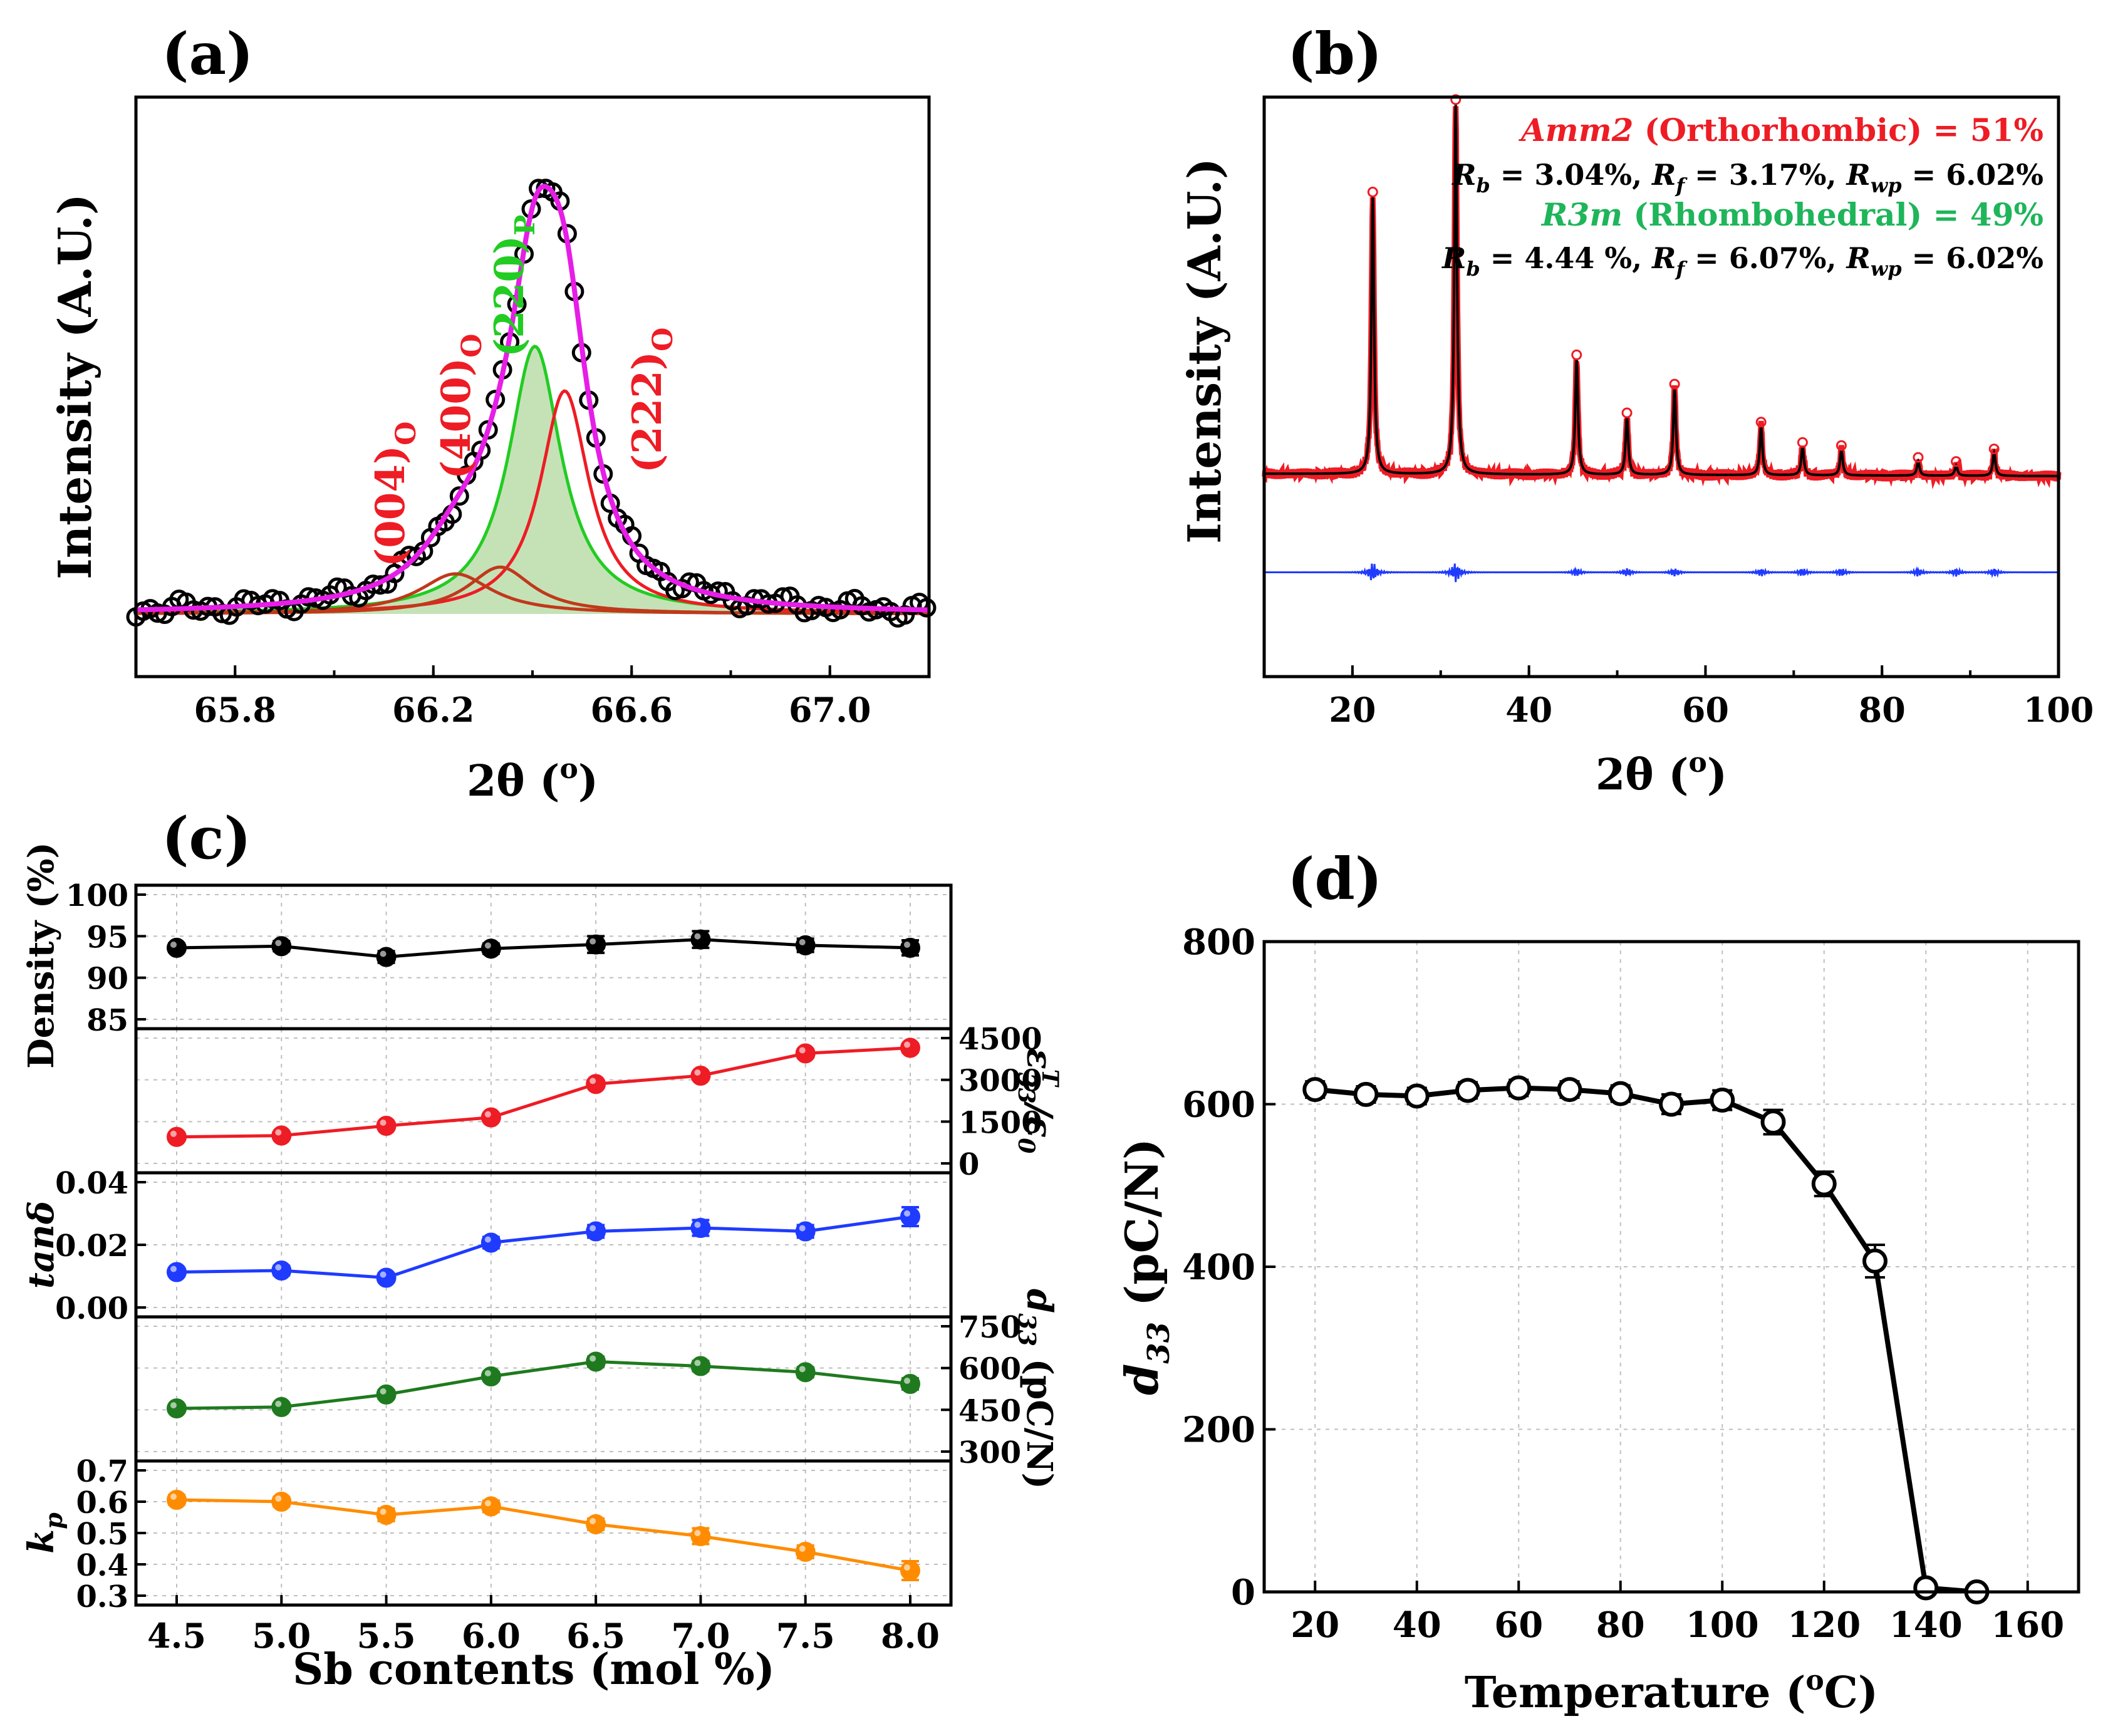  Describe the element at coordinates (1838, 130) in the screenshot. I see `annot-line1-rest: (Orthorhombic) = 51%` at that location.